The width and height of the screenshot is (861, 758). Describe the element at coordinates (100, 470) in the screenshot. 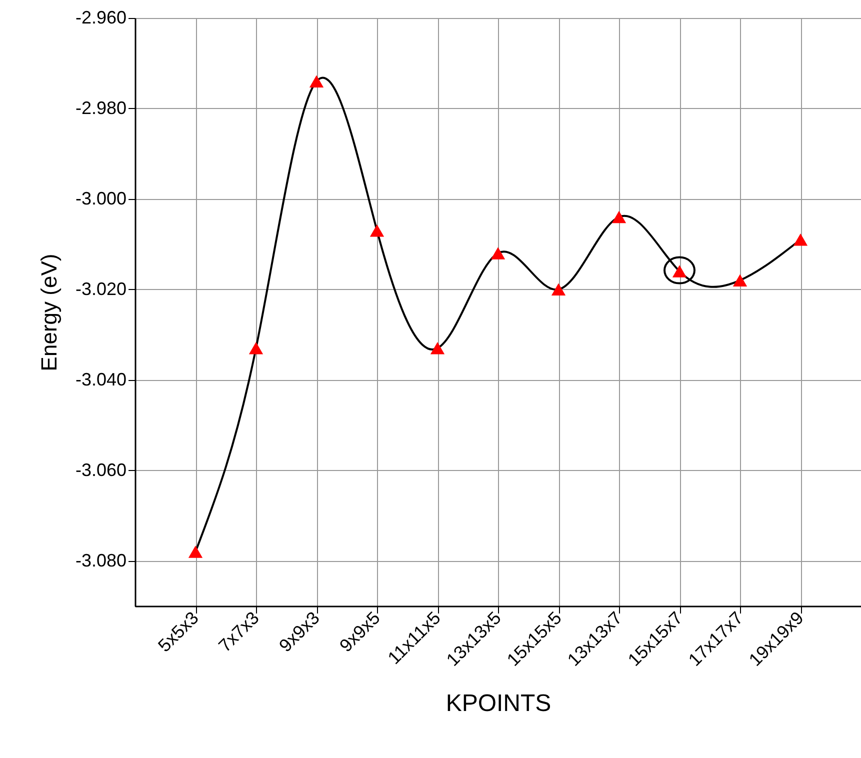

I see `y-tick-label: -3.060` at that location.